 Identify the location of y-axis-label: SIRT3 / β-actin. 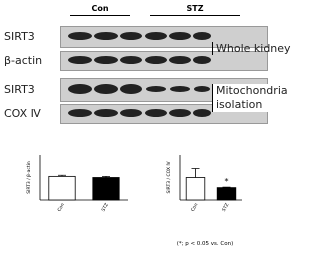
(29, 177).